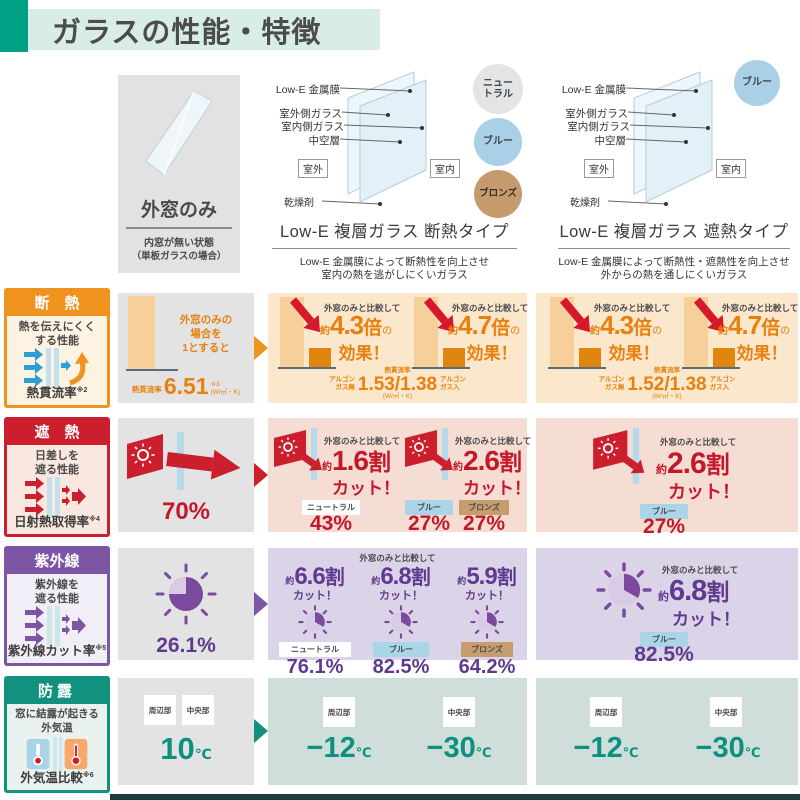 This screenshot has height=800, width=800. I want to click on argon-with-2: ガス入, so click(719, 387).